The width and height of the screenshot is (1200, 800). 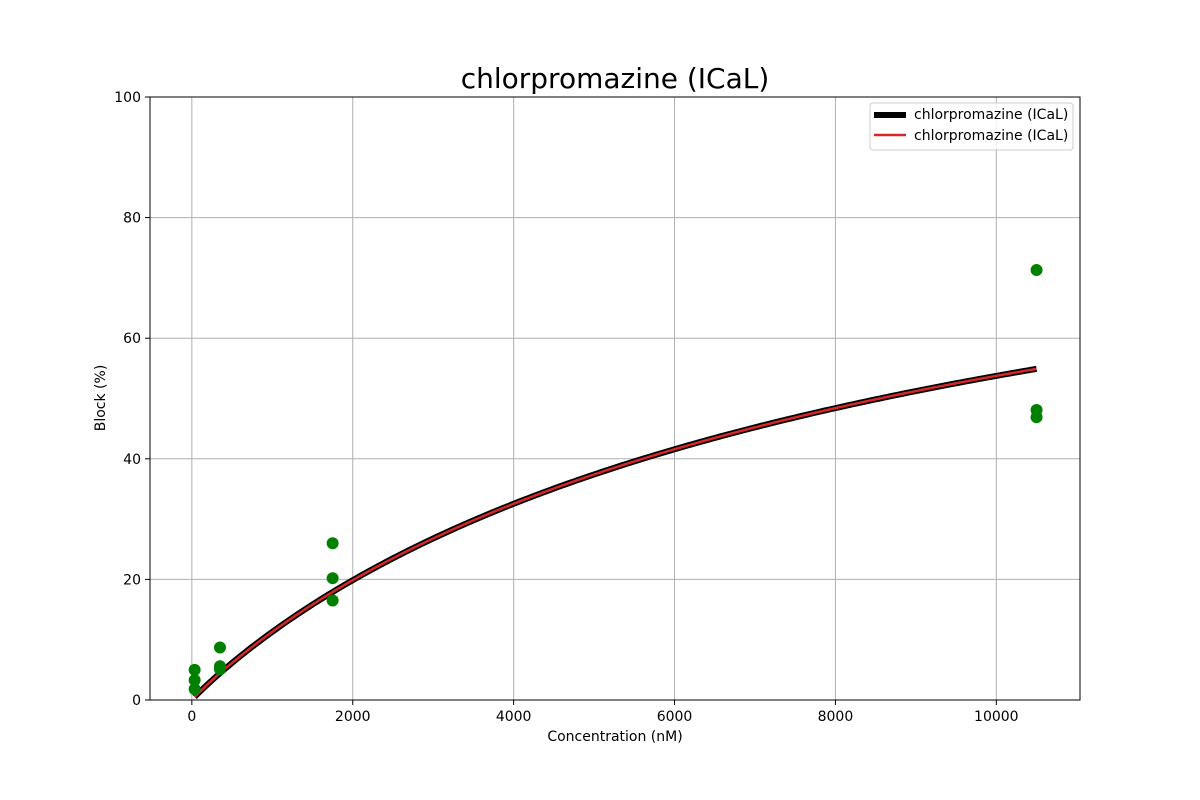 I want to click on x-tick-label: 10000, so click(x=996, y=717).